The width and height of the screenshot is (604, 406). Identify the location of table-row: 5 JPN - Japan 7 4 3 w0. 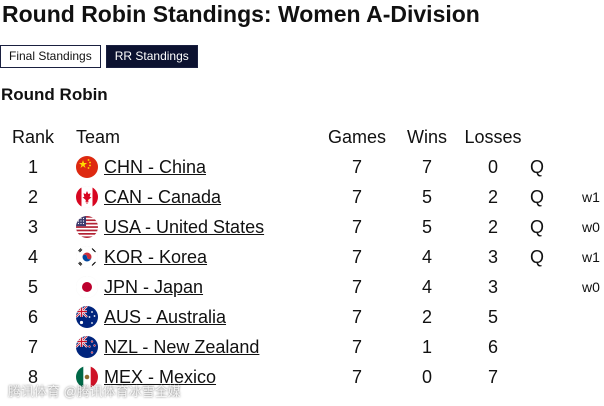
(300, 287).